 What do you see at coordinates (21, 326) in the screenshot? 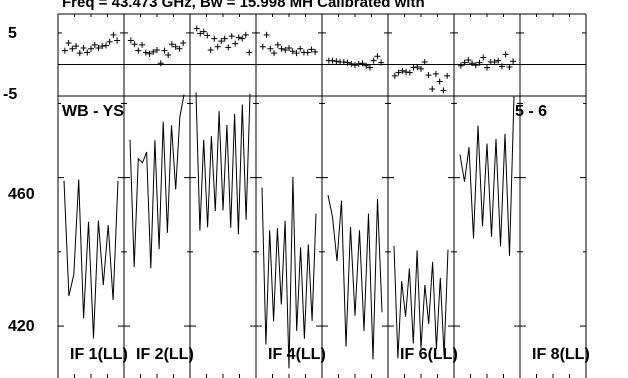
I see `amp-tick-label-420: 420` at bounding box center [21, 326].